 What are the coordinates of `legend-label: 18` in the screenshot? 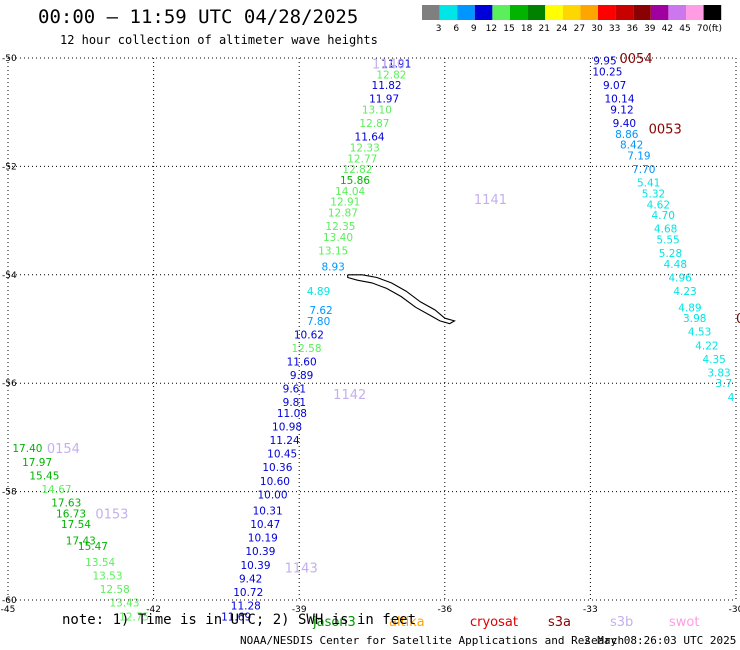 It's located at (527, 29).